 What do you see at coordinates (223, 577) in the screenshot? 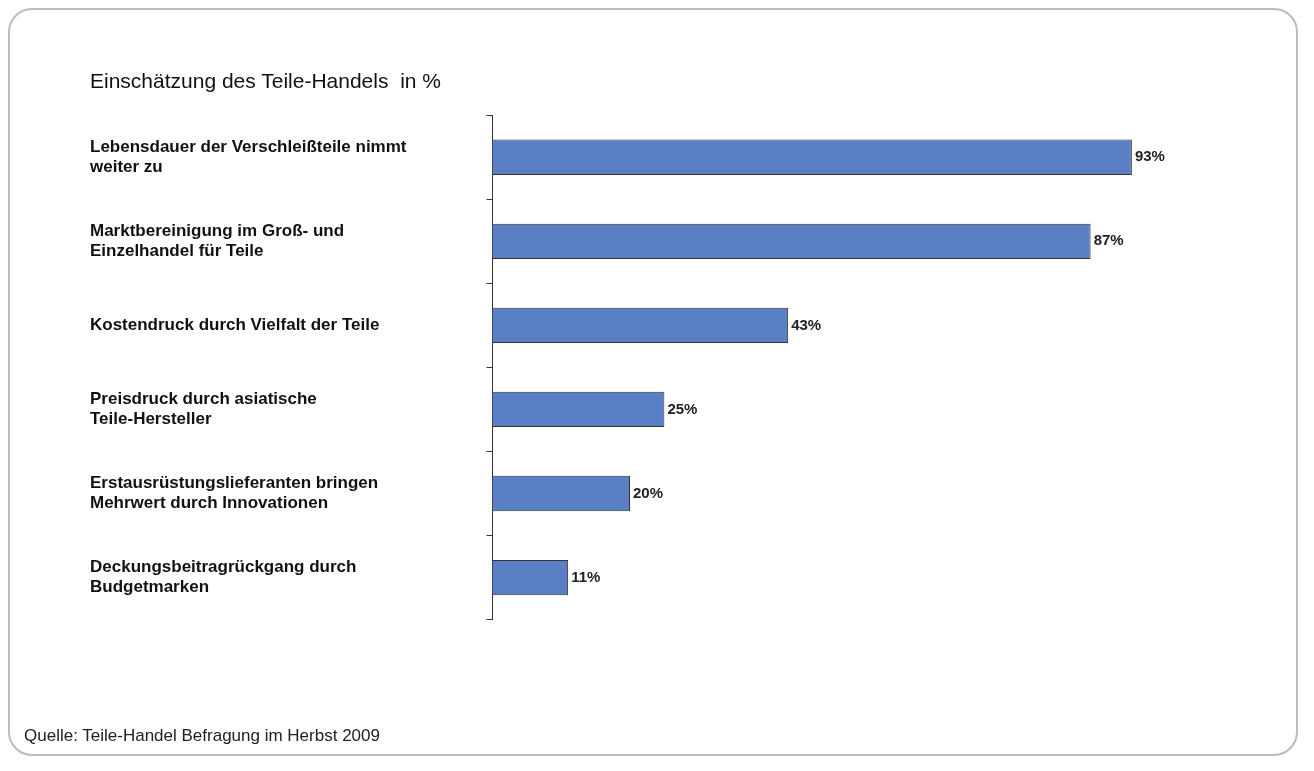
I see `y-tick-label: Deckungsbeitragrückgang durch Budgetmarken` at bounding box center [223, 577].